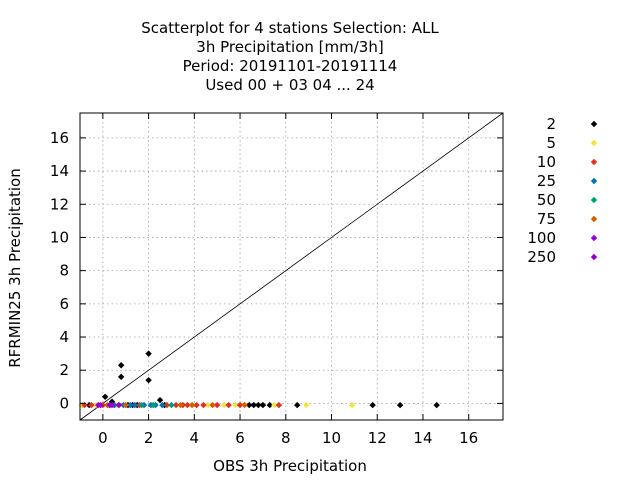 The image size is (640, 480). Describe the element at coordinates (240, 438) in the screenshot. I see `x-tick-label: 6` at that location.